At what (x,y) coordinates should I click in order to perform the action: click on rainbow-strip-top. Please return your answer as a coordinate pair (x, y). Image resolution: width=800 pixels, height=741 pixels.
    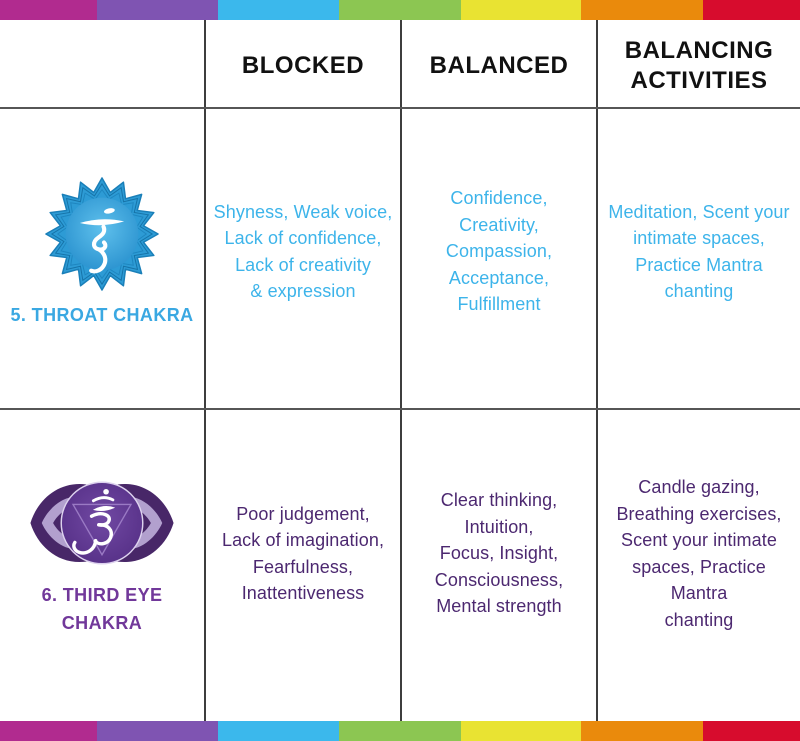
    Looking at the image, I should click on (400, 10).